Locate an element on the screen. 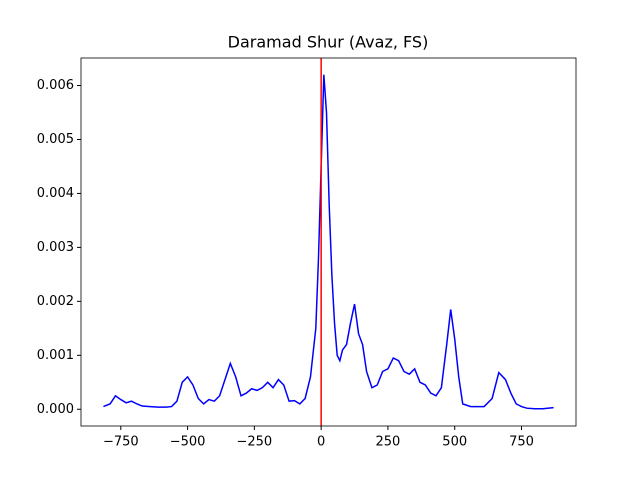  chart-title: Daramad Shur (Avaz, FS) is located at coordinates (328, 42).